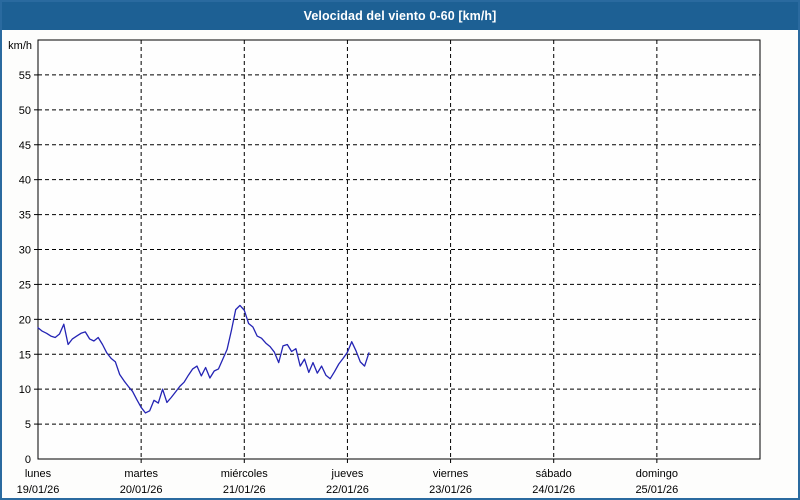 This screenshot has width=800, height=500. Describe the element at coordinates (25, 111) in the screenshot. I see `y-tick-label: 50` at that location.